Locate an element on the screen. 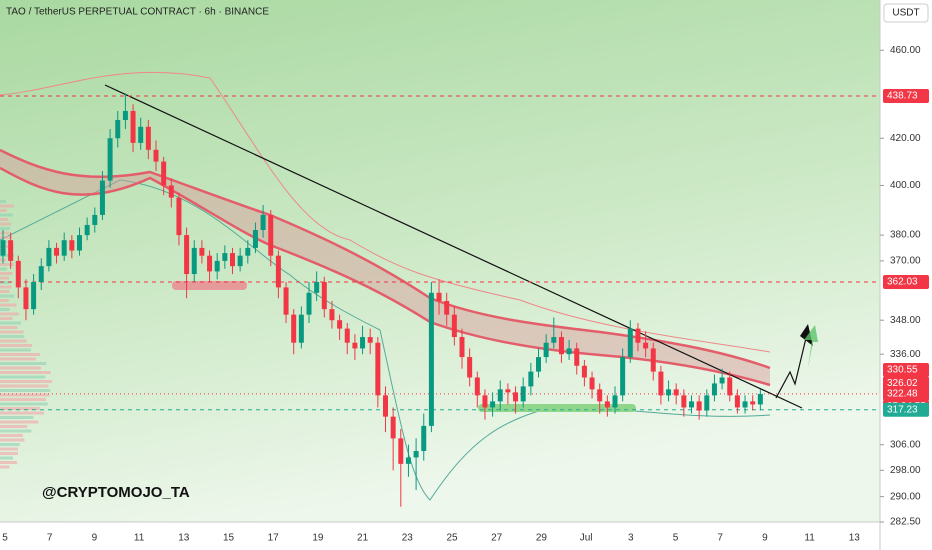 Image resolution: width=932 pixels, height=550 pixels. volume-profile is located at coordinates (26, 334).